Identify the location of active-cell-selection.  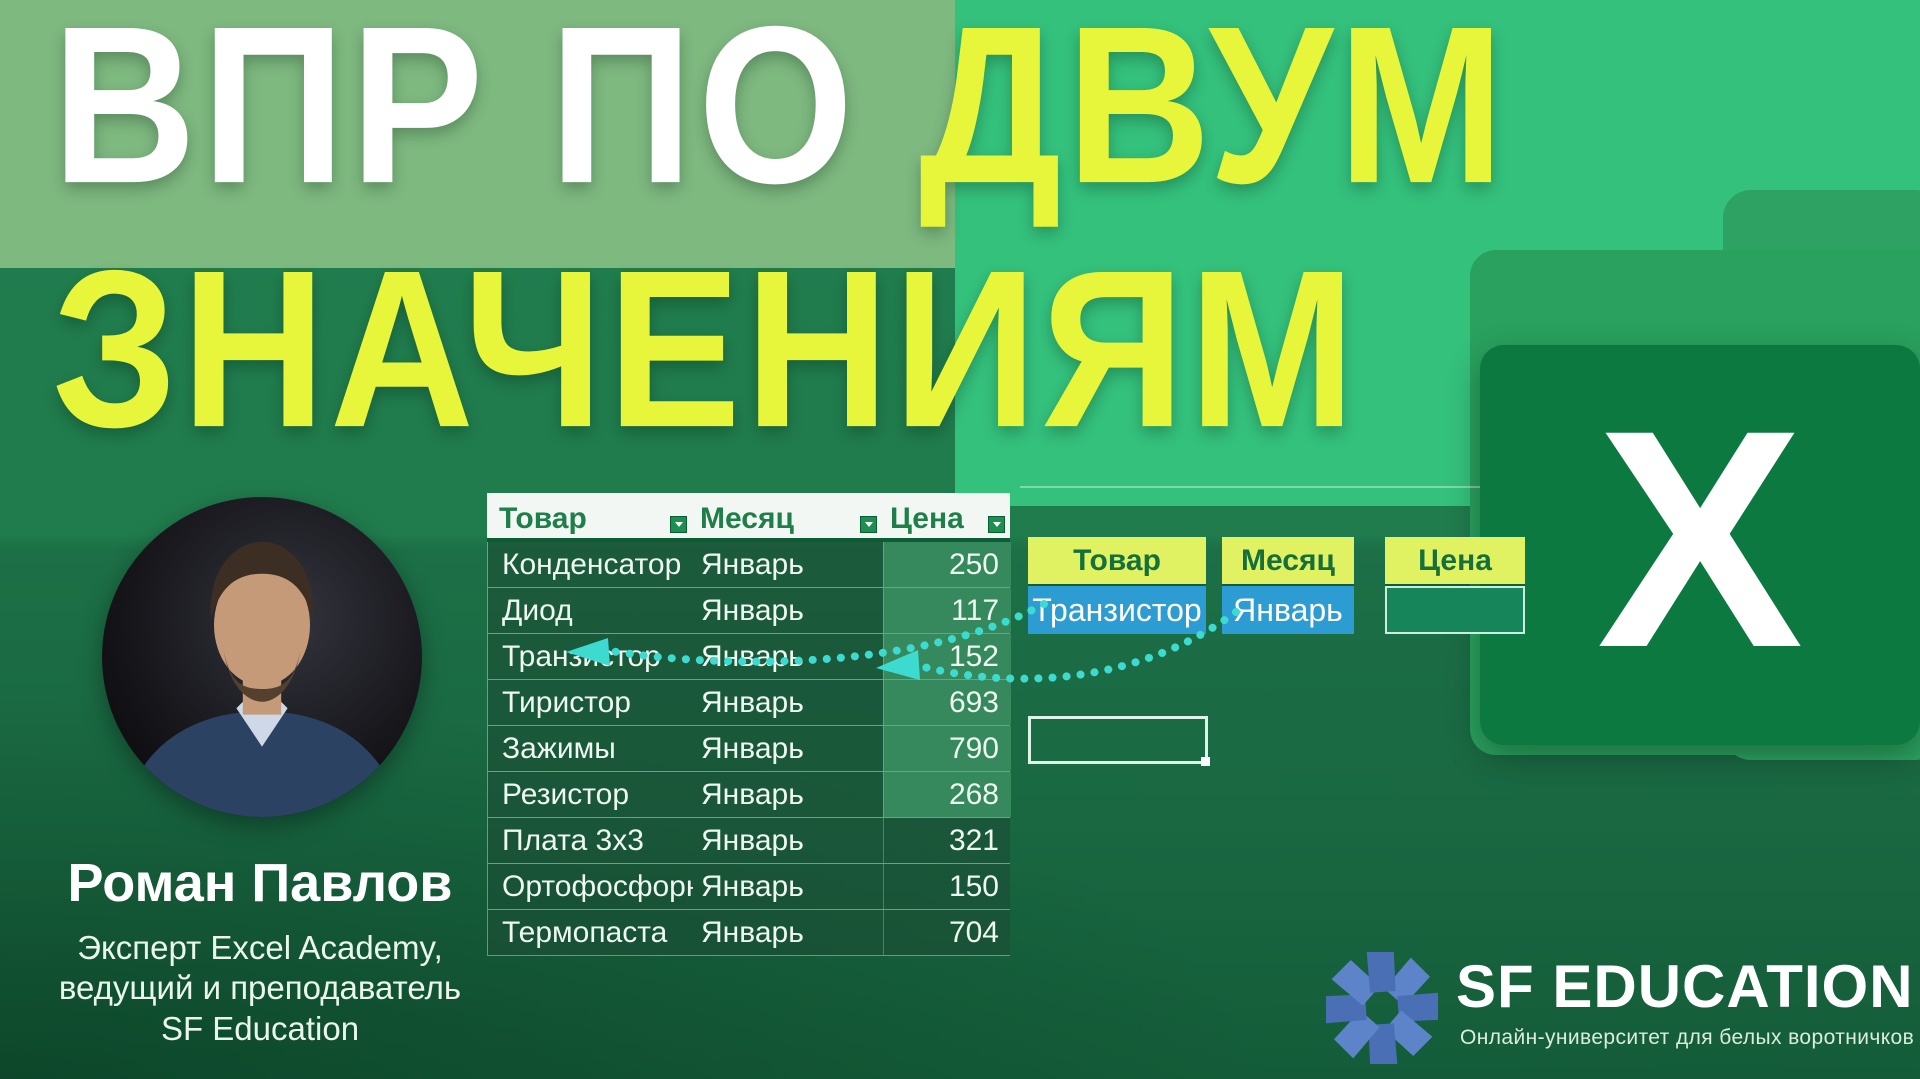
(1119, 741).